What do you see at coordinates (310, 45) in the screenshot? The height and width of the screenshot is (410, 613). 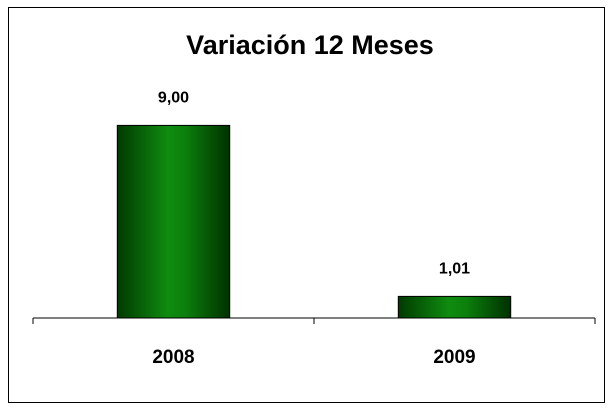 I see `chart-title: Variación 12 Meses` at bounding box center [310, 45].